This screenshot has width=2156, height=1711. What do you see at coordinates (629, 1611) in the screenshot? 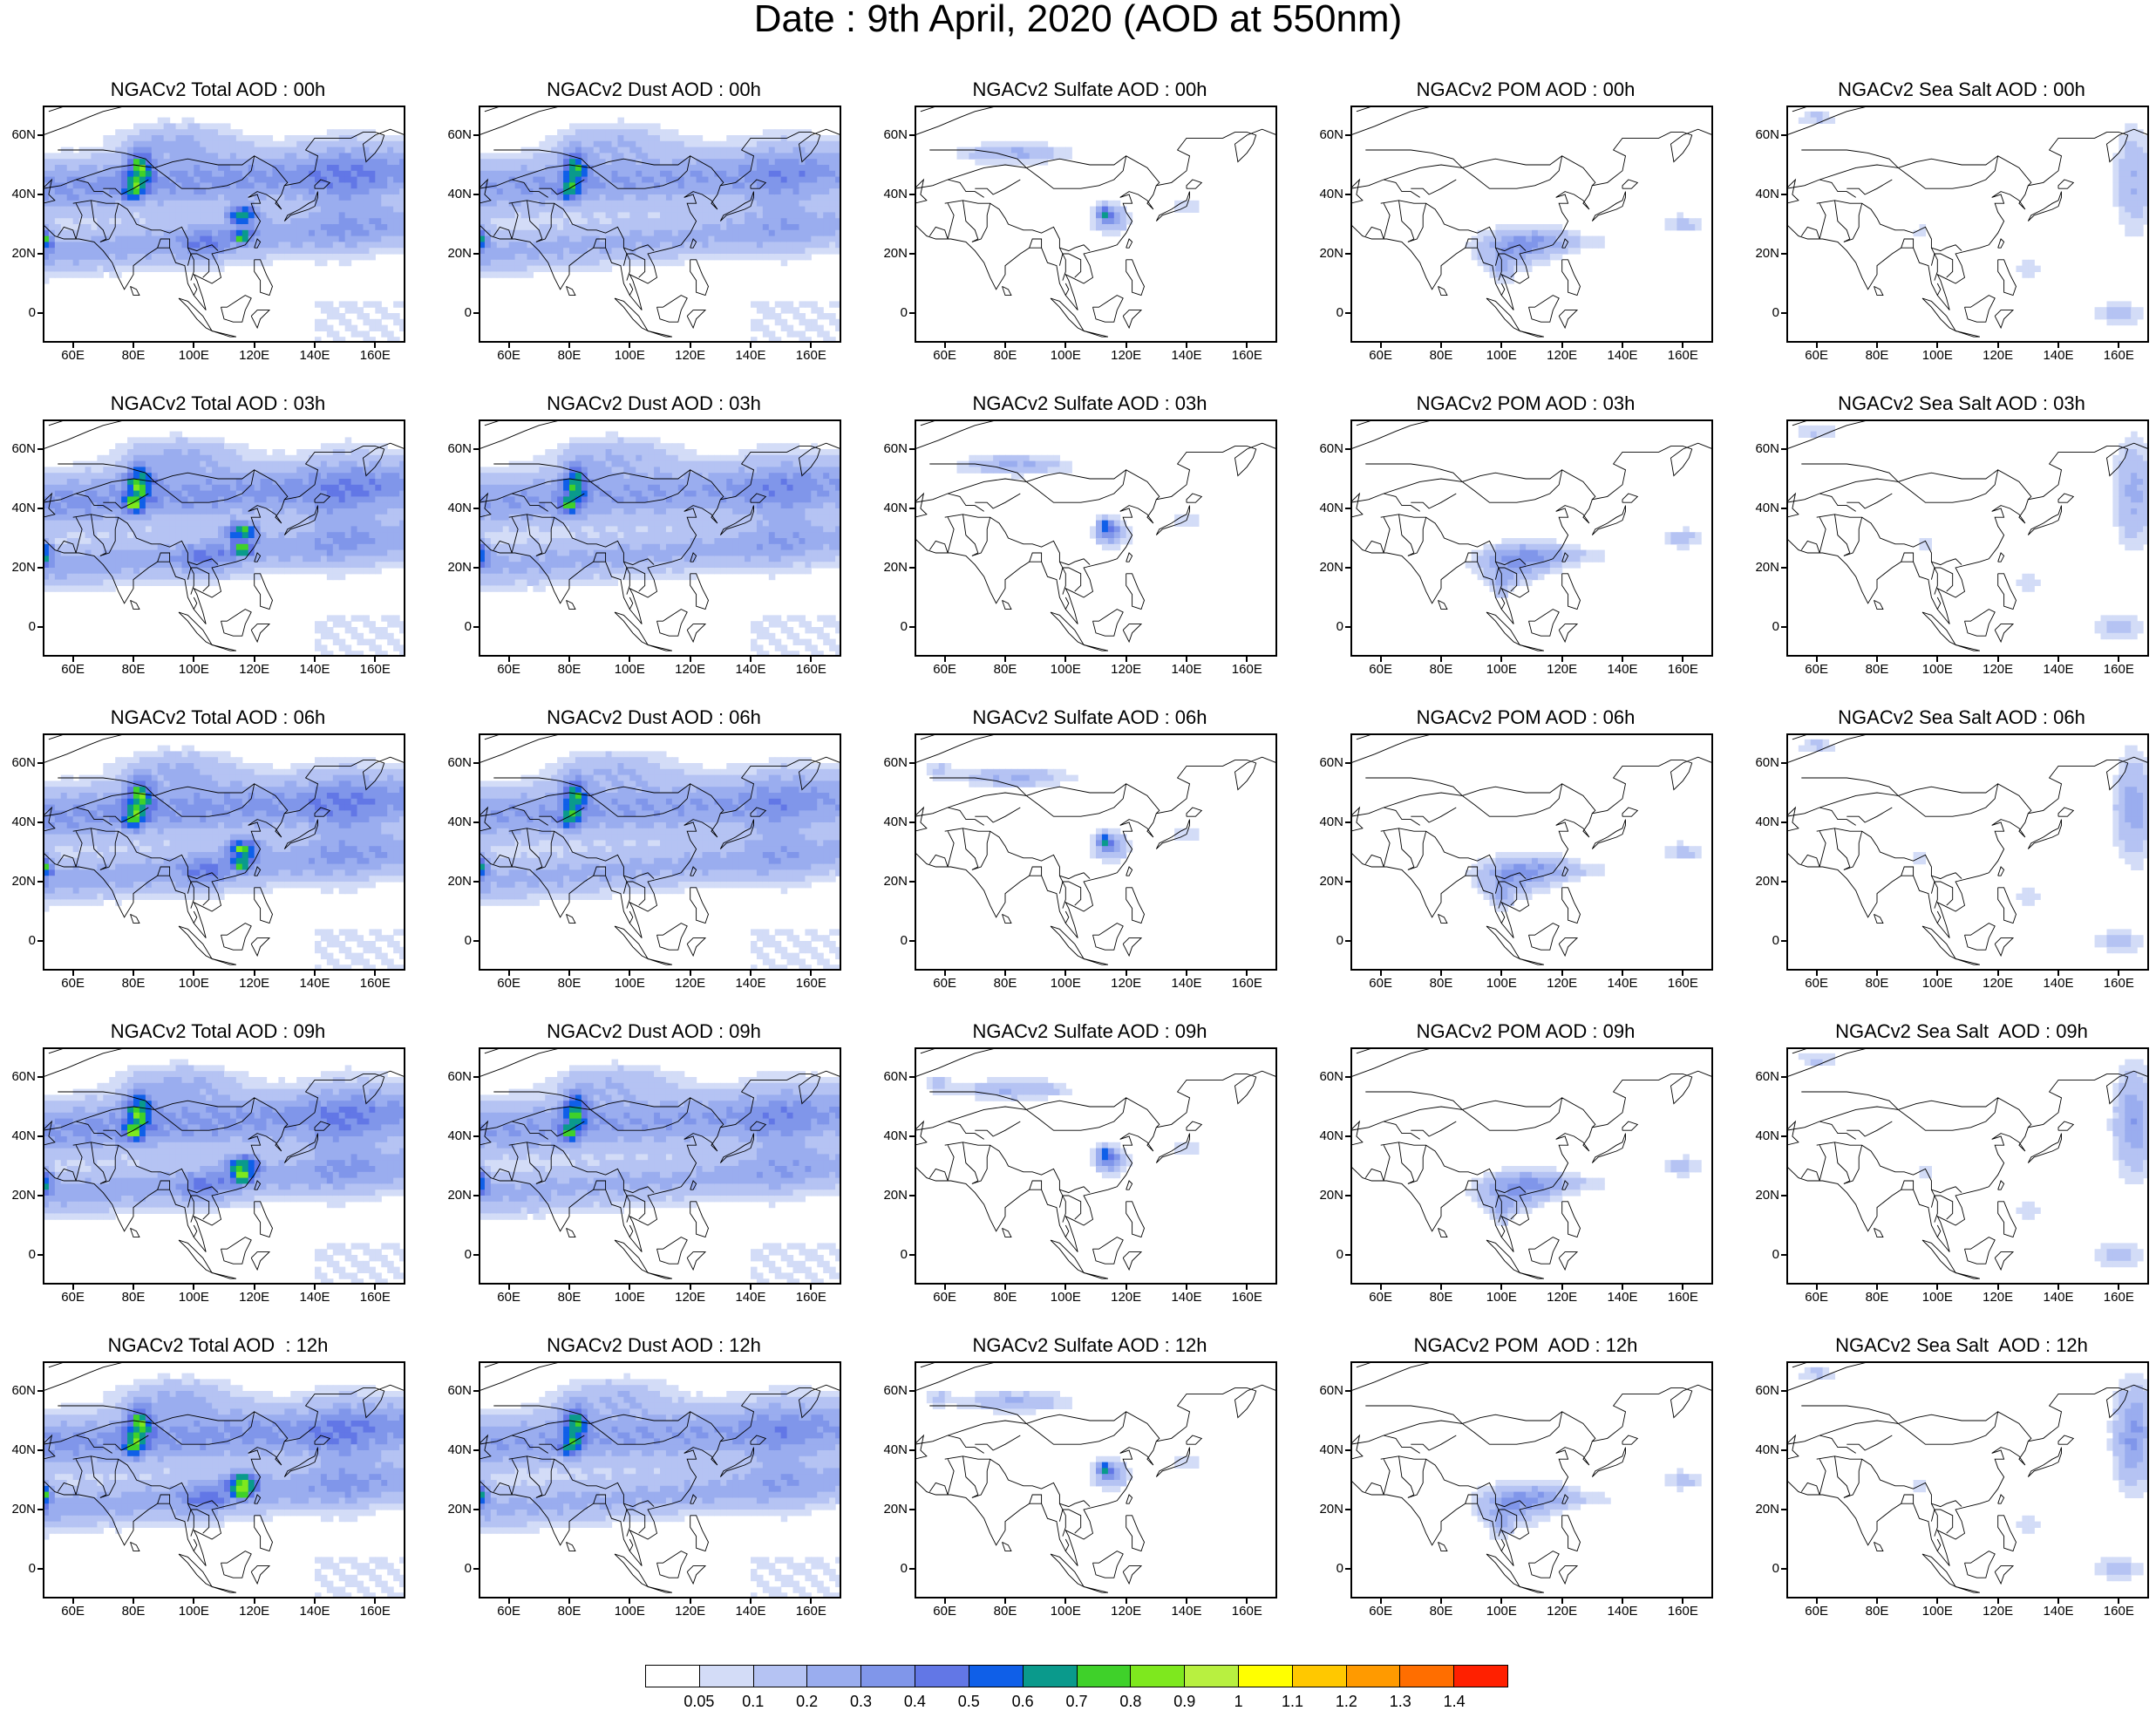
I see `lon-tick-label: 100E` at bounding box center [629, 1611].